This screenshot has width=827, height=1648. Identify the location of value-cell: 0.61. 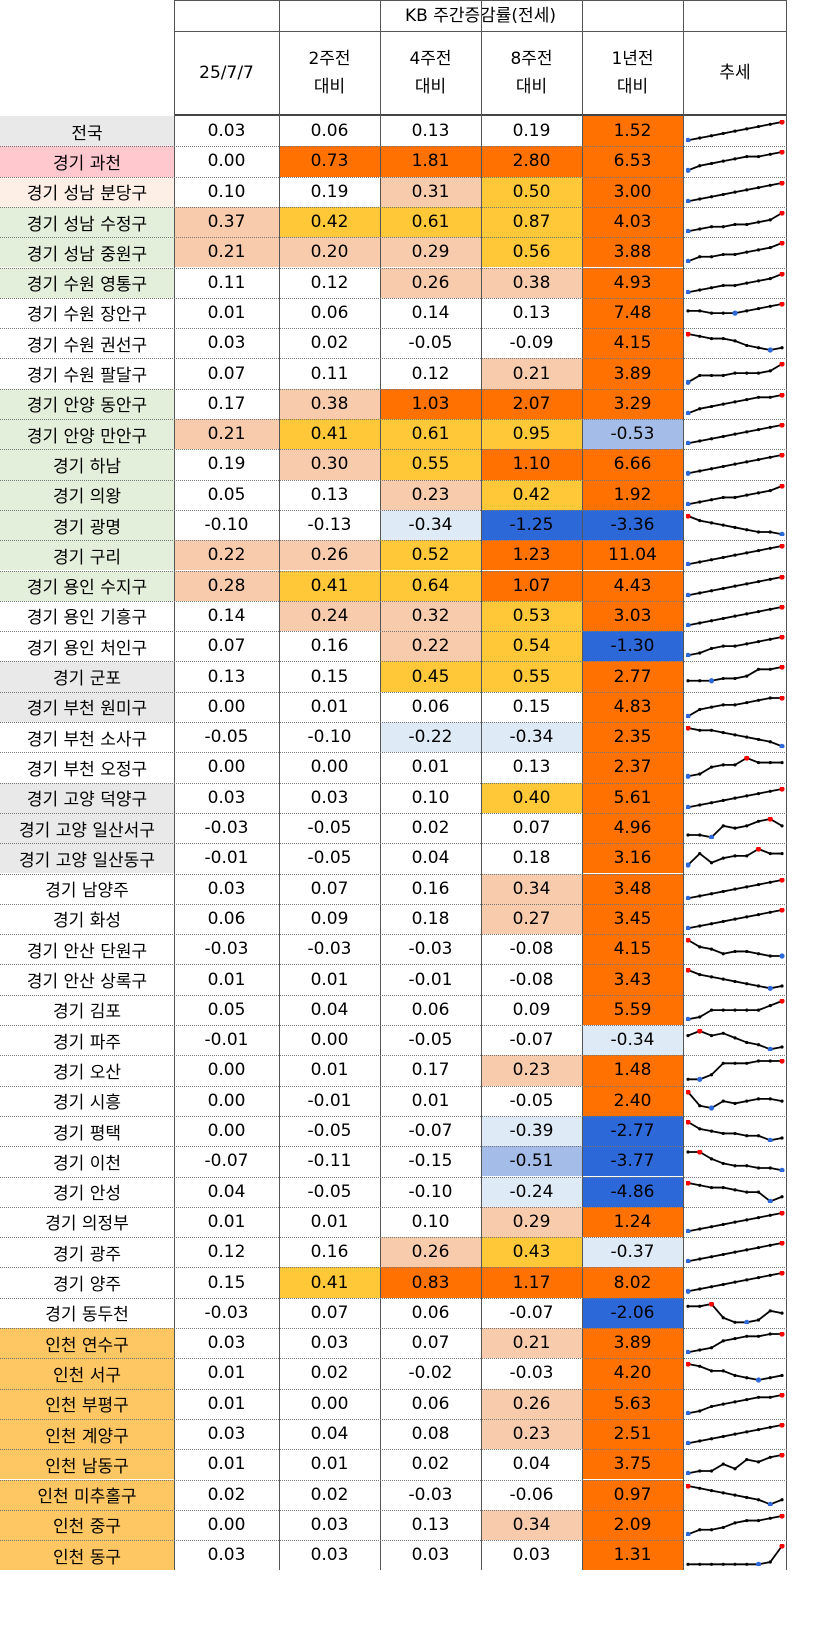
(430, 222).